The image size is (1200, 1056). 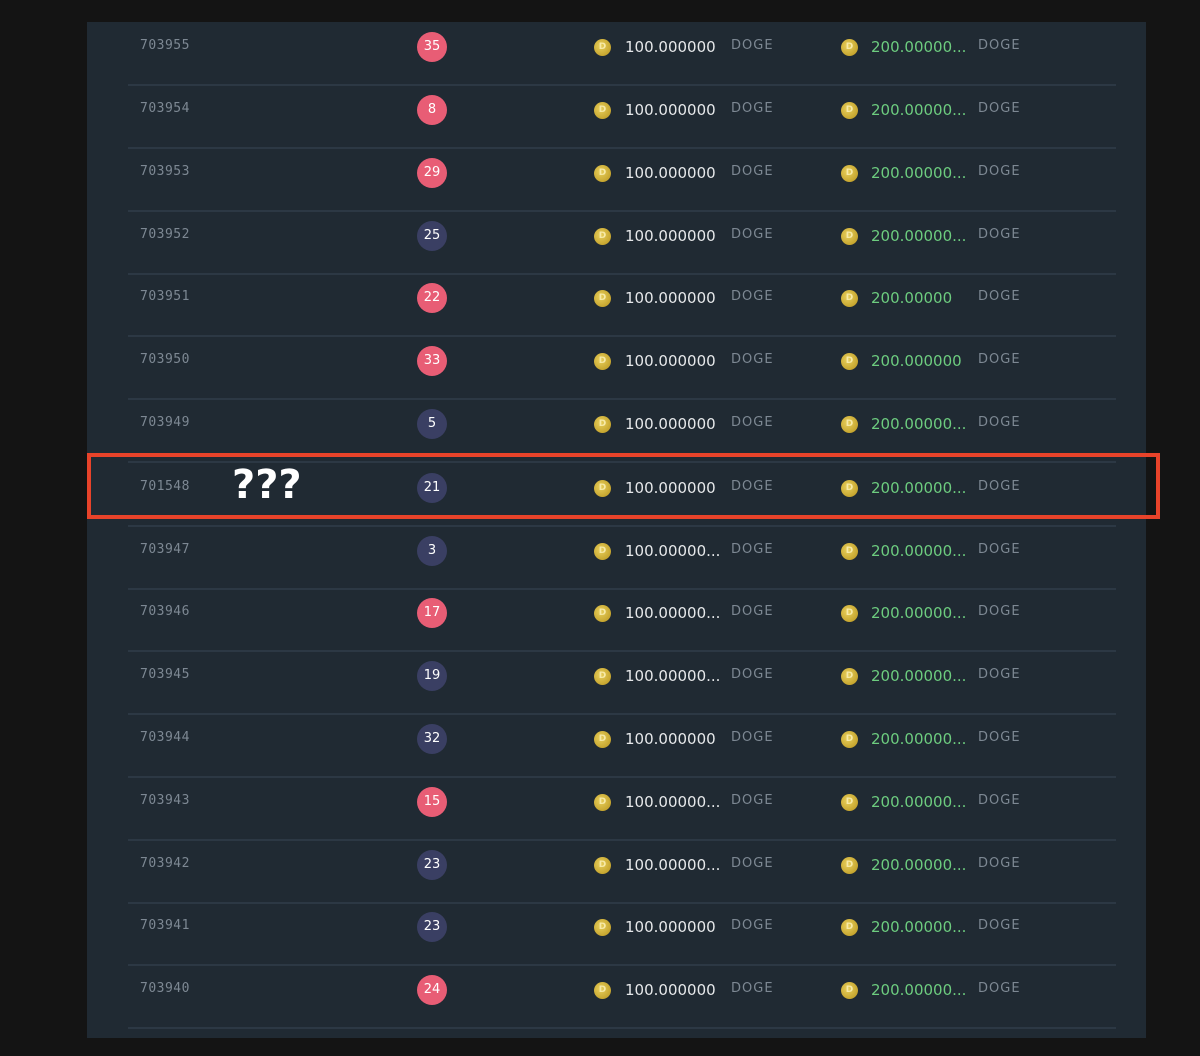 What do you see at coordinates (165, 549) in the screenshot?
I see `bet-id: 703947` at bounding box center [165, 549].